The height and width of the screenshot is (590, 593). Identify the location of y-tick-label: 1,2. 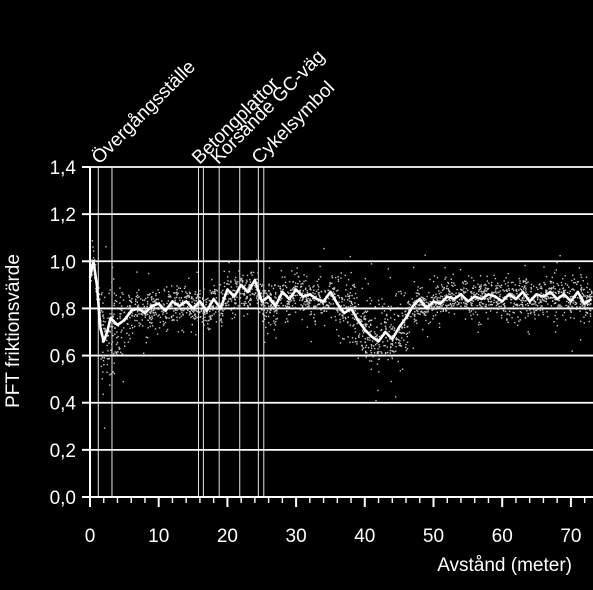
(63, 215).